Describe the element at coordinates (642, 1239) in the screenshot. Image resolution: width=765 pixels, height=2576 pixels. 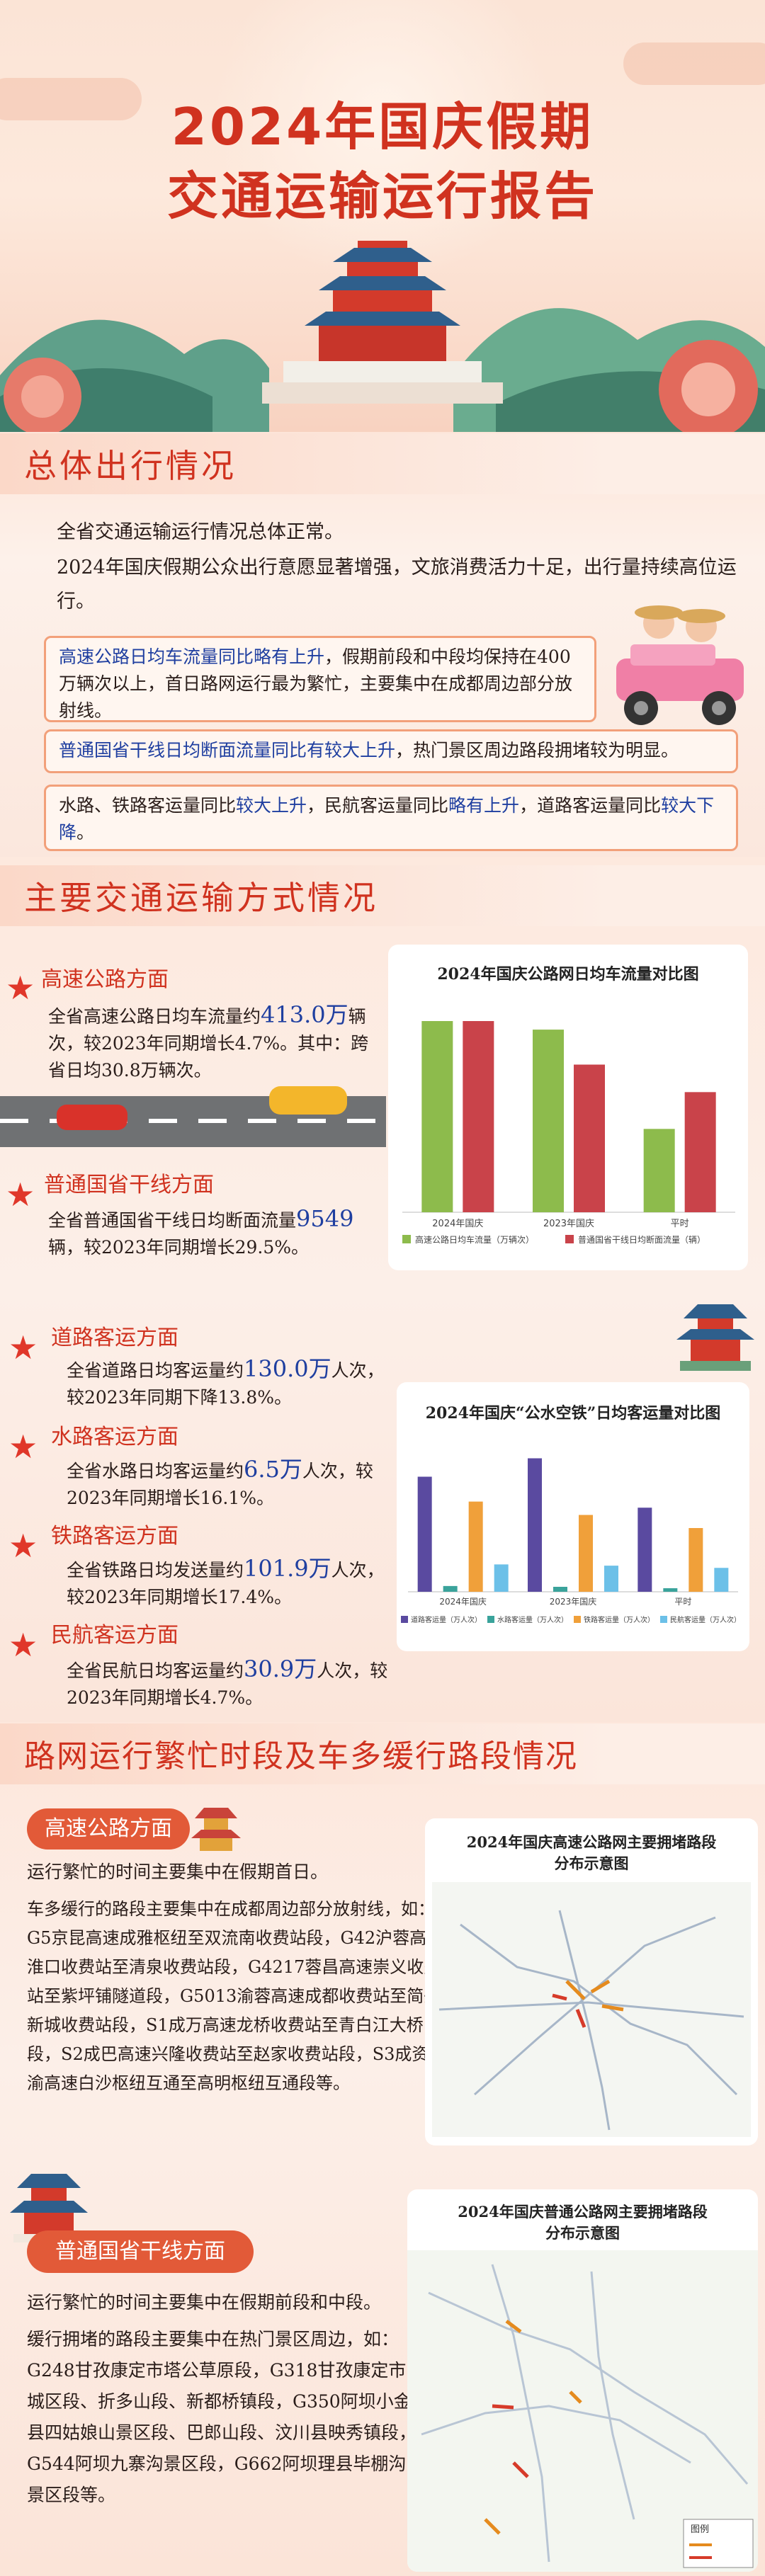
I see `chart1-legend-label: 普通国省干线日均断面流量（辆）` at that location.